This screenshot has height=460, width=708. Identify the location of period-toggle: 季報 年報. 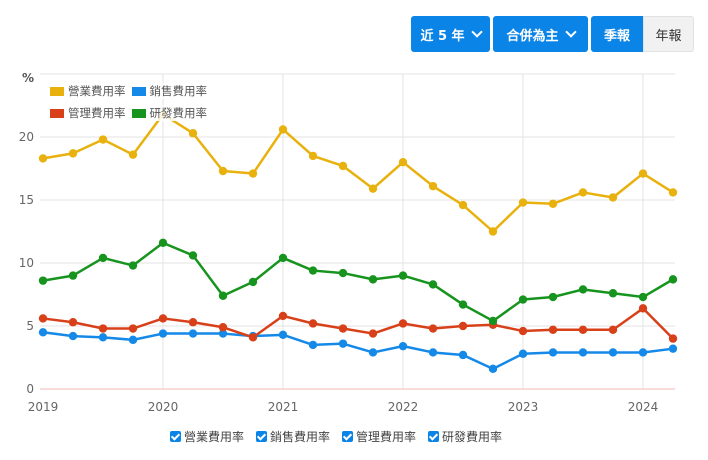
(642, 34).